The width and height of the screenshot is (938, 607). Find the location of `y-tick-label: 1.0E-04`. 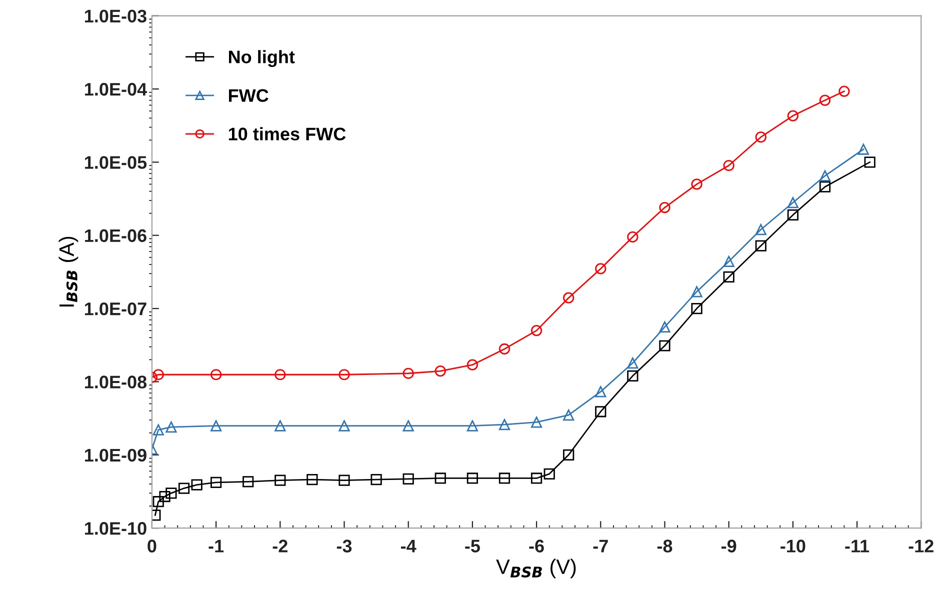

y-tick-label: 1.0E-04 is located at coordinates (116, 89).